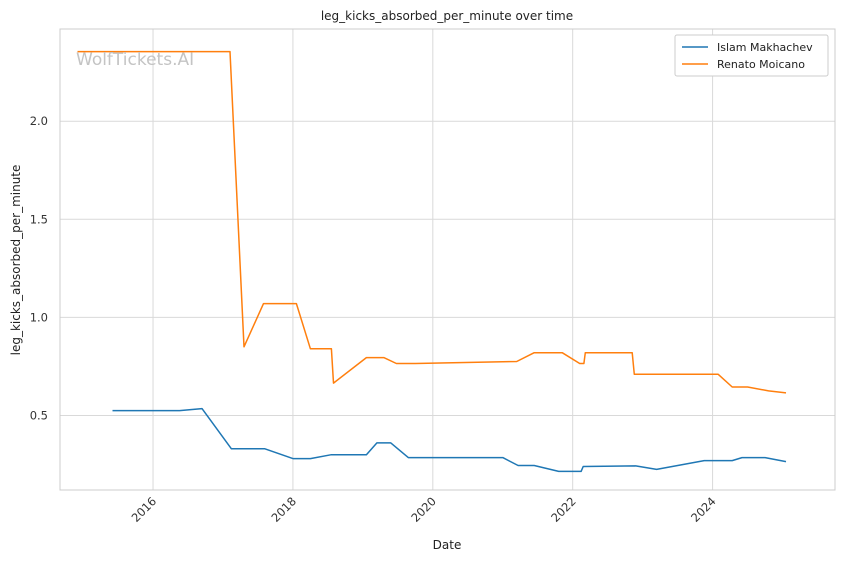 This screenshot has height=561, width=844. I want to click on x-tick-label: 2024, so click(703, 509).